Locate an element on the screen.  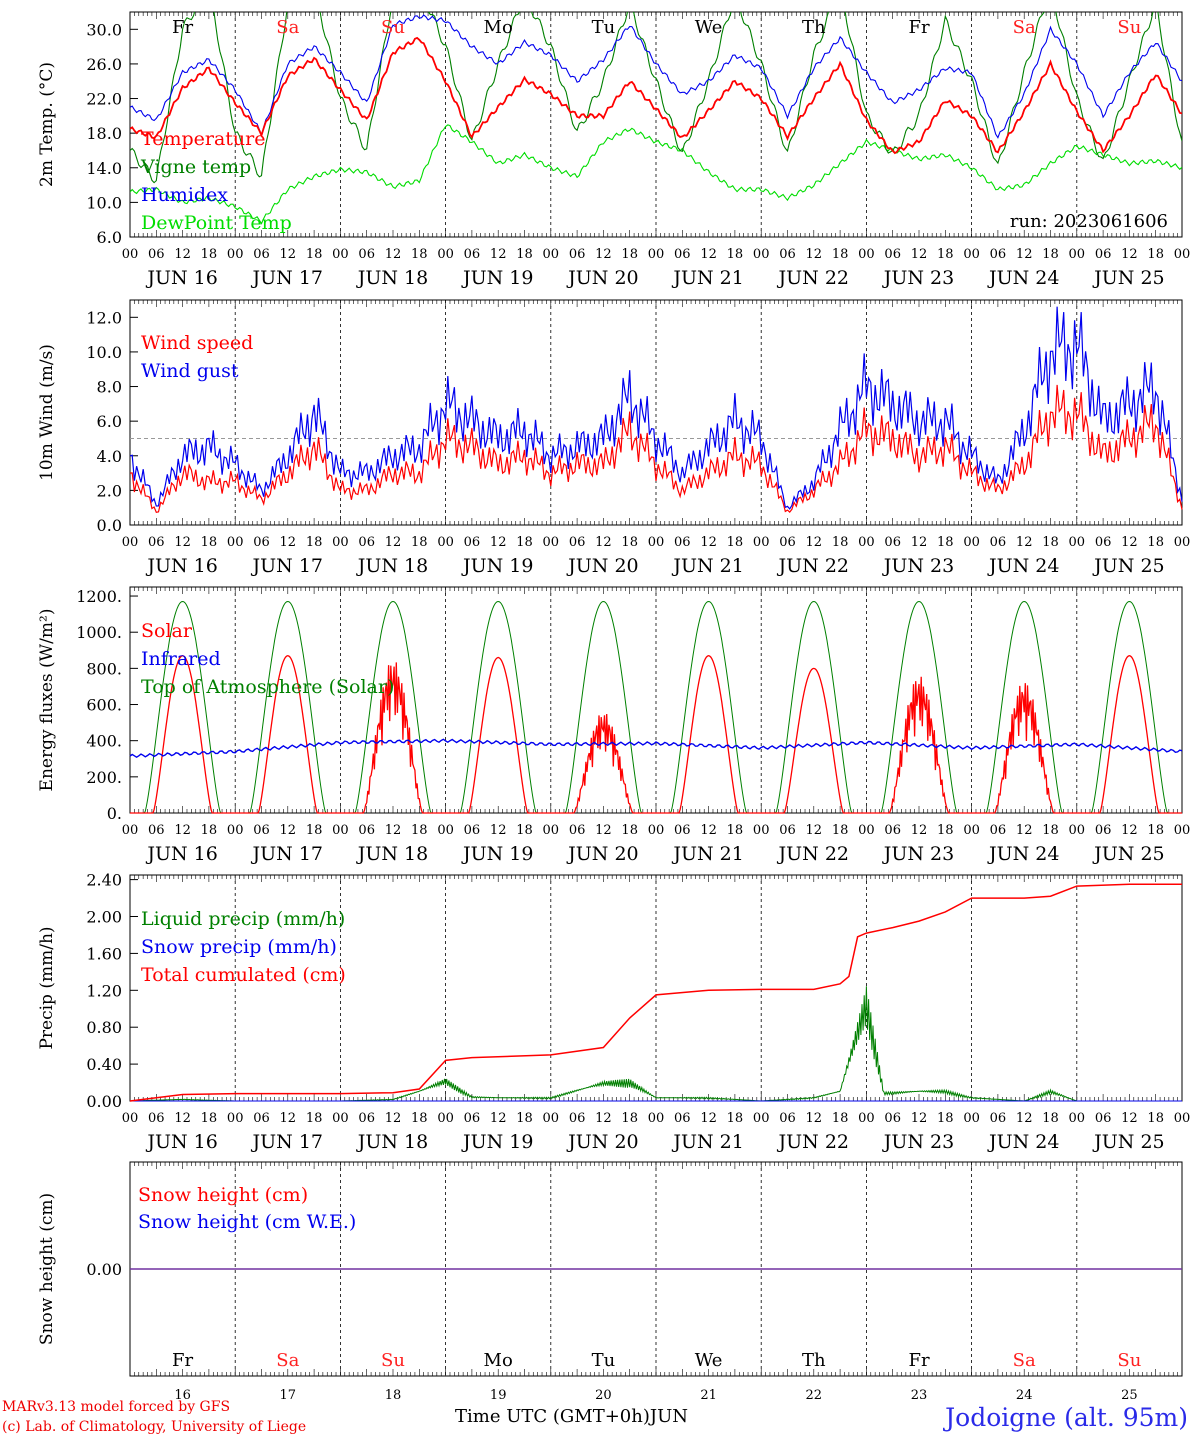
y-tick-label: 18.0 is located at coordinates (104, 133).